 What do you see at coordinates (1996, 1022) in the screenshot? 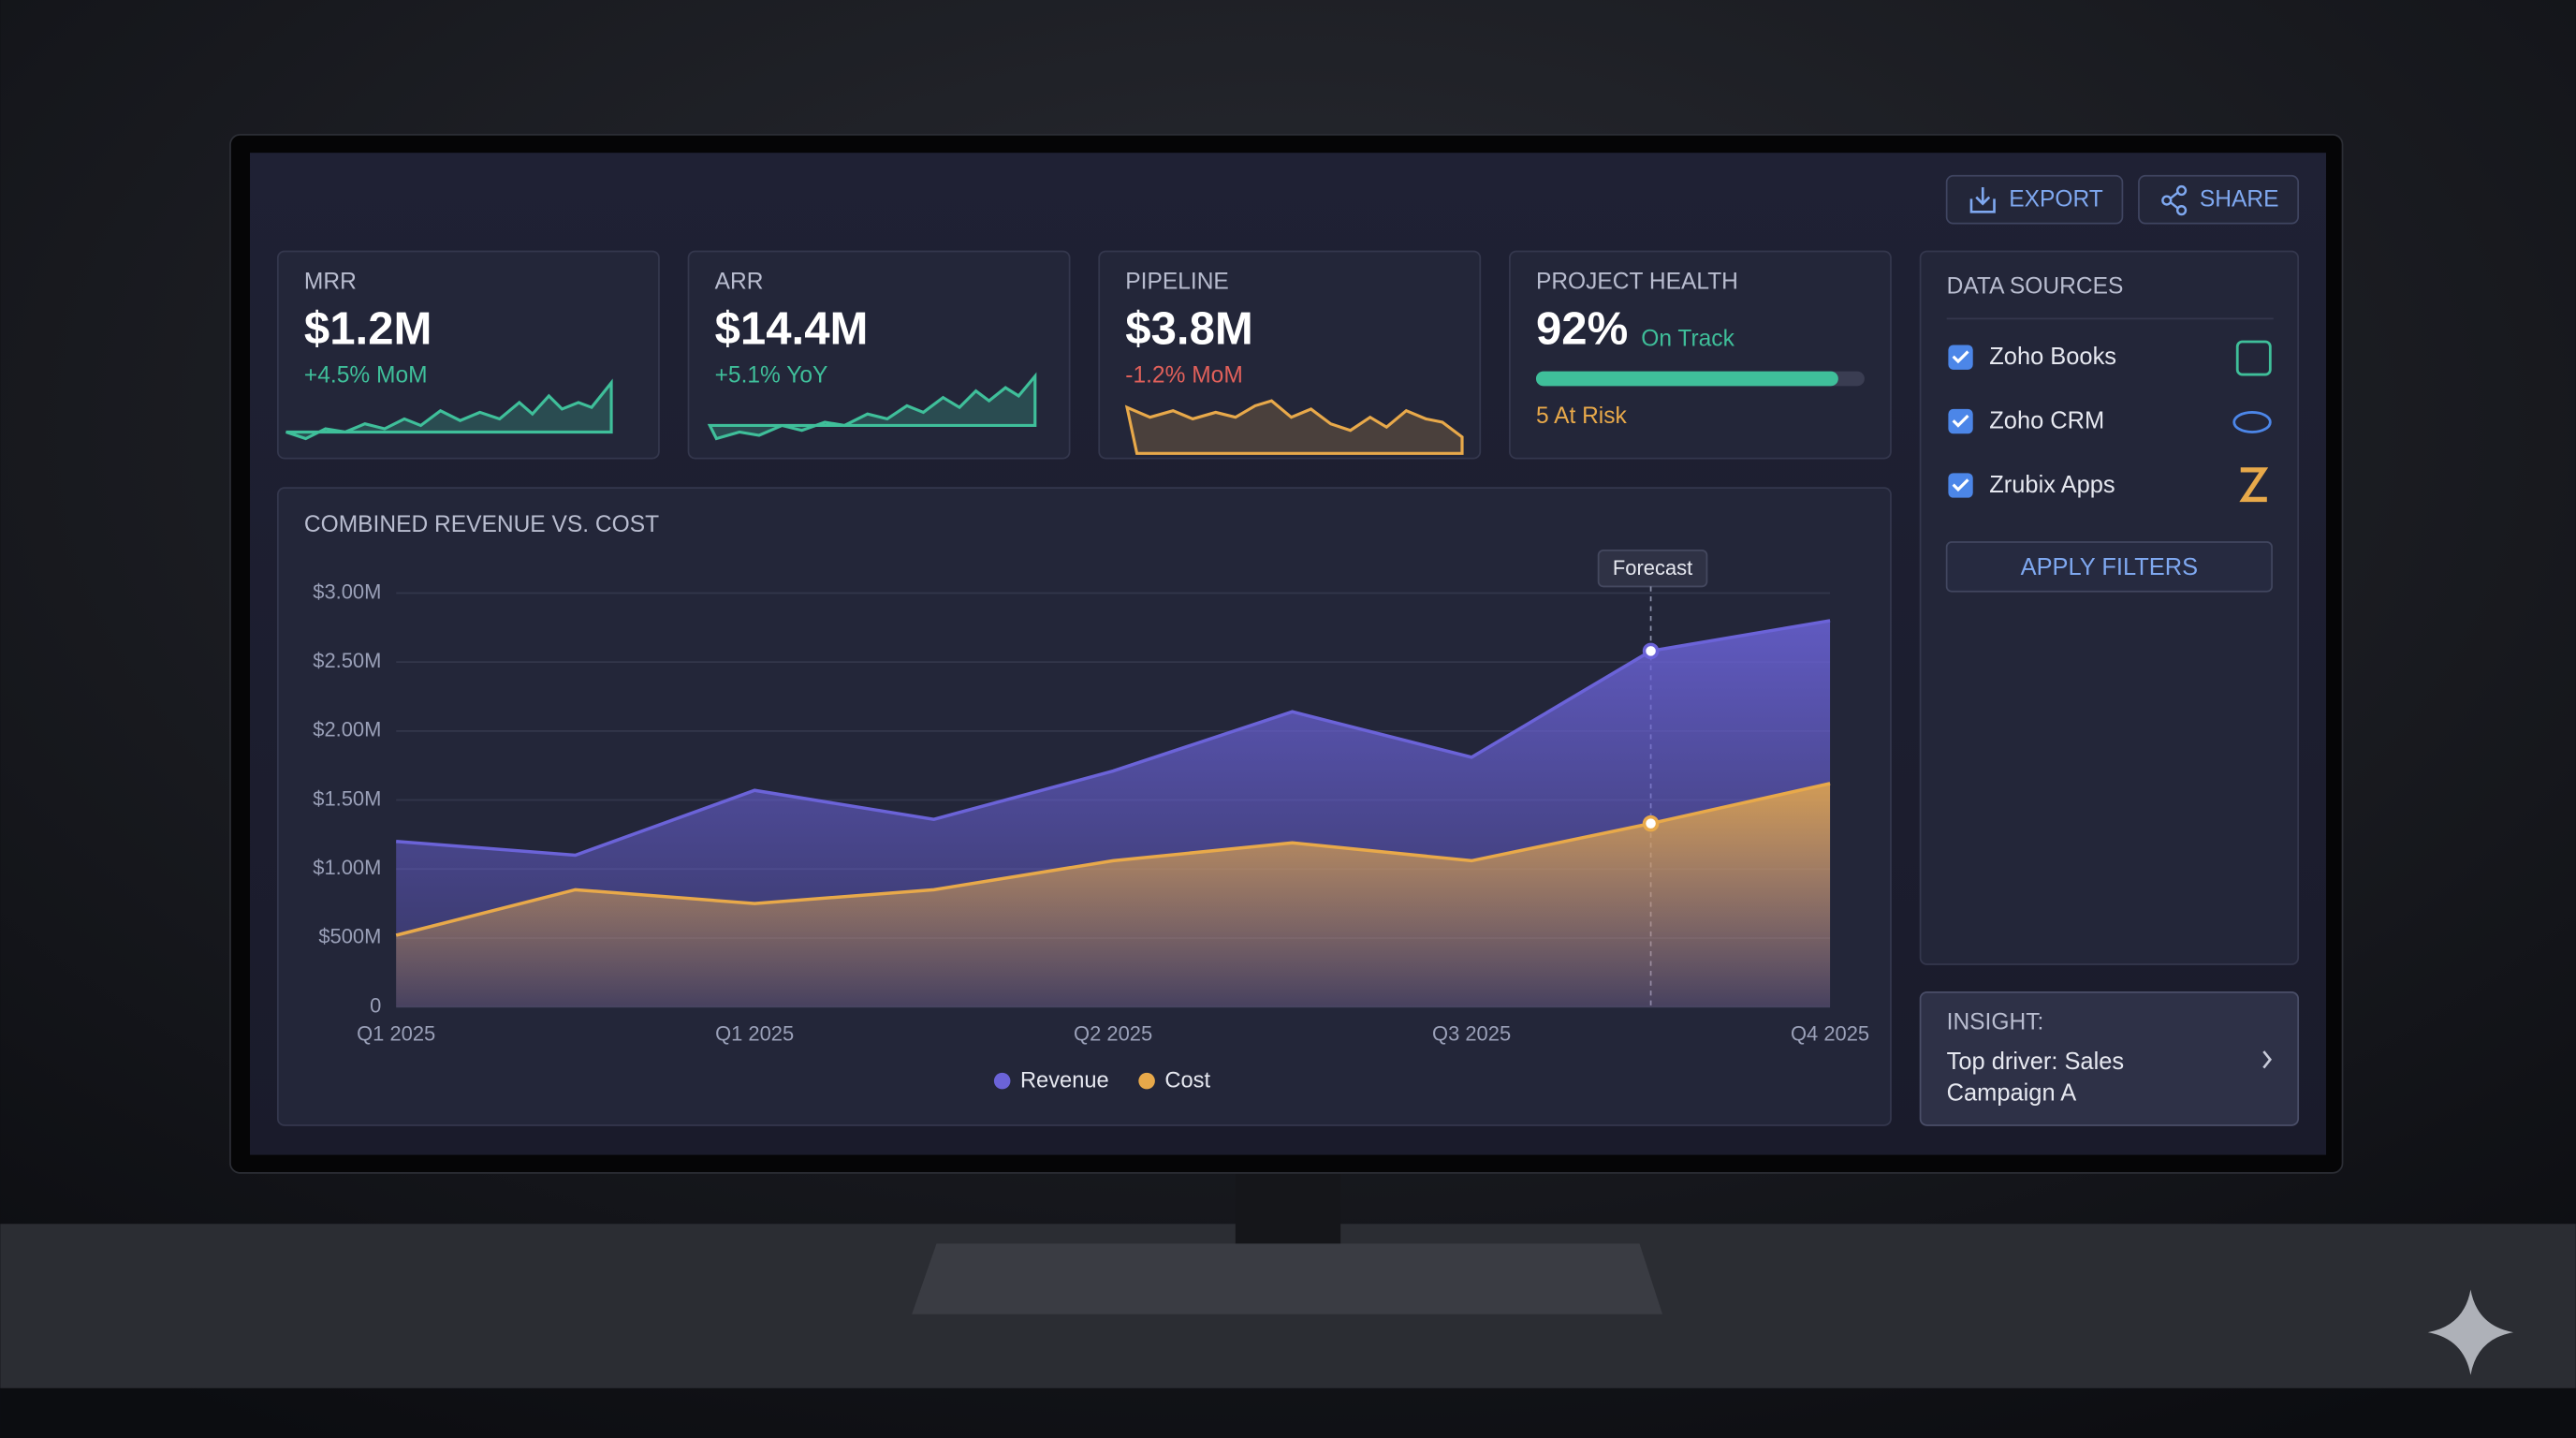
I see `insight-title: INSIGHT:` at bounding box center [1996, 1022].